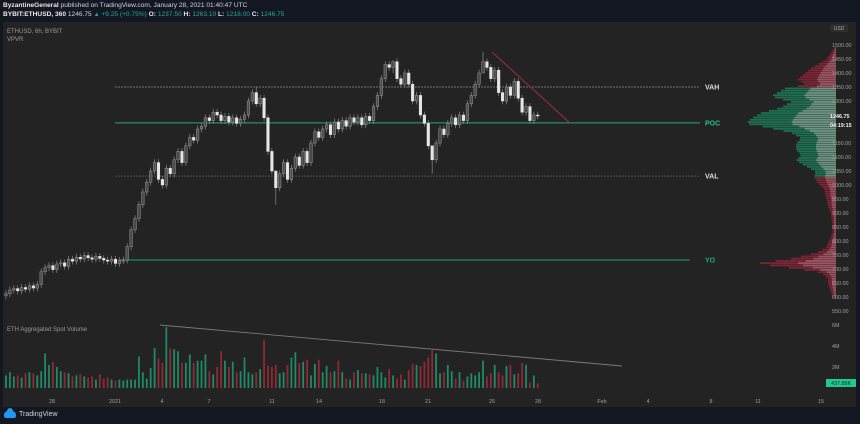 This screenshot has width=860, height=424. I want to click on volume-trendline, so click(391, 345).